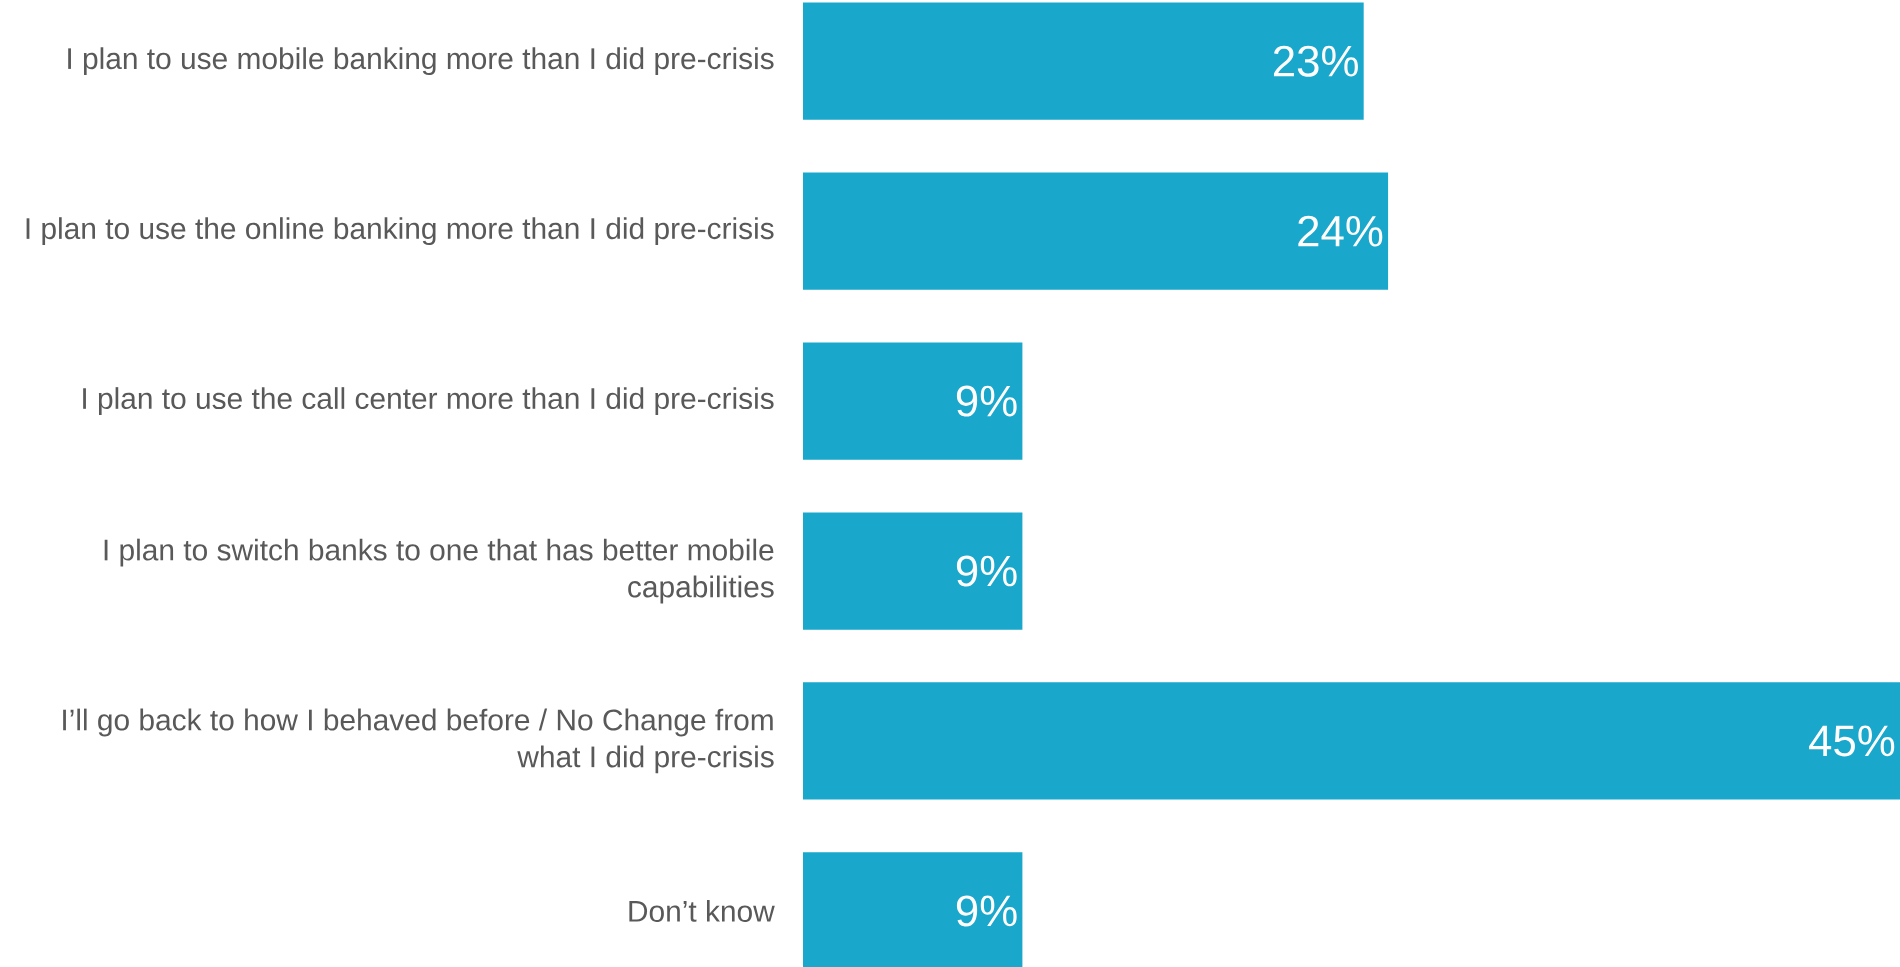 This screenshot has height=967, width=1900. Describe the element at coordinates (1315, 61) in the screenshot. I see `data-label: 23%` at that location.